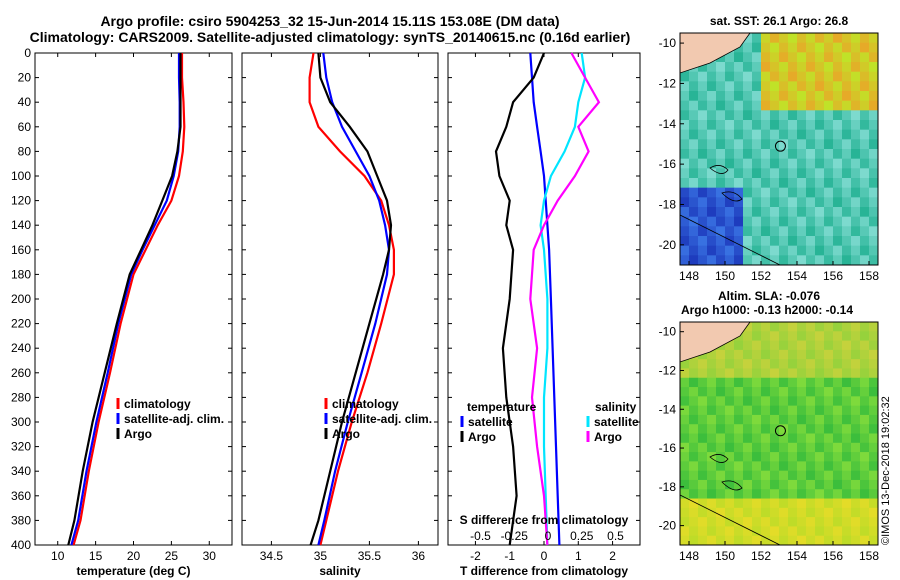 The height and width of the screenshot is (580, 900). Describe the element at coordinates (780, 146) in the screenshot. I see `sst-map-argo-marker` at that location.